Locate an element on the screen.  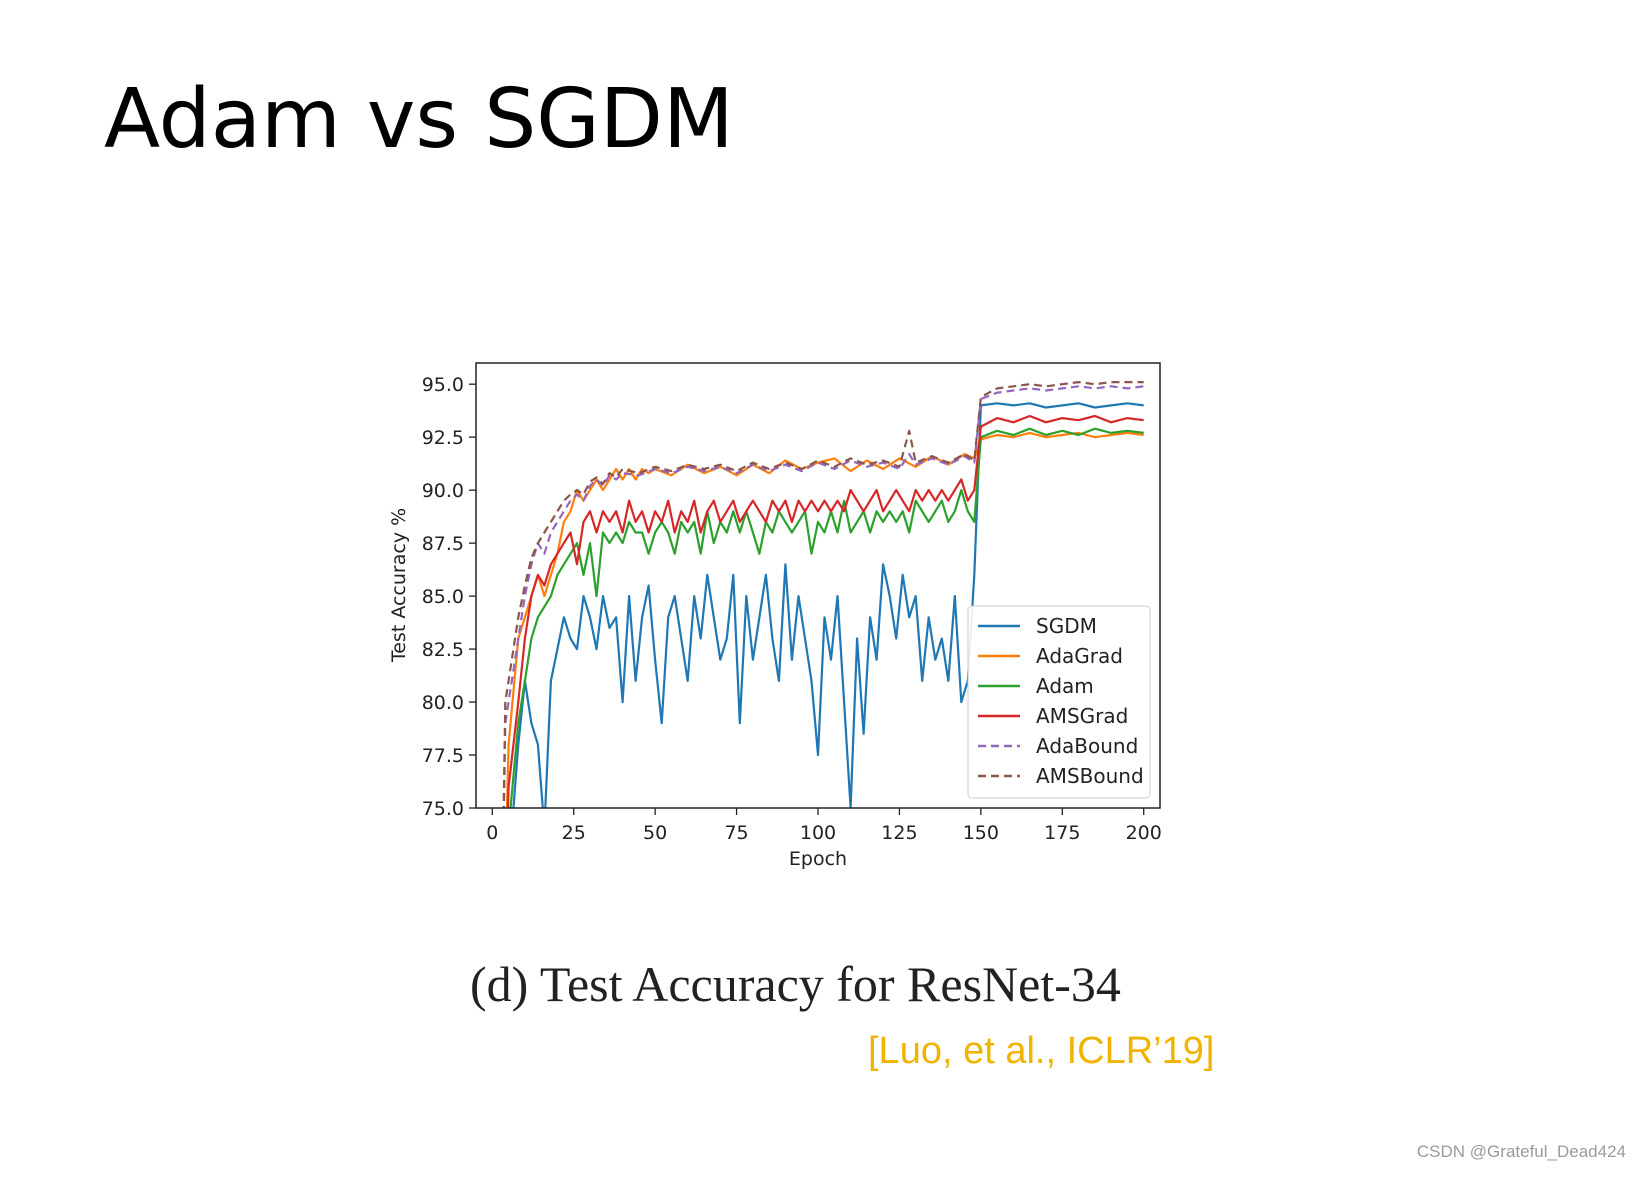
x-tick-label: 75 is located at coordinates (736, 833).